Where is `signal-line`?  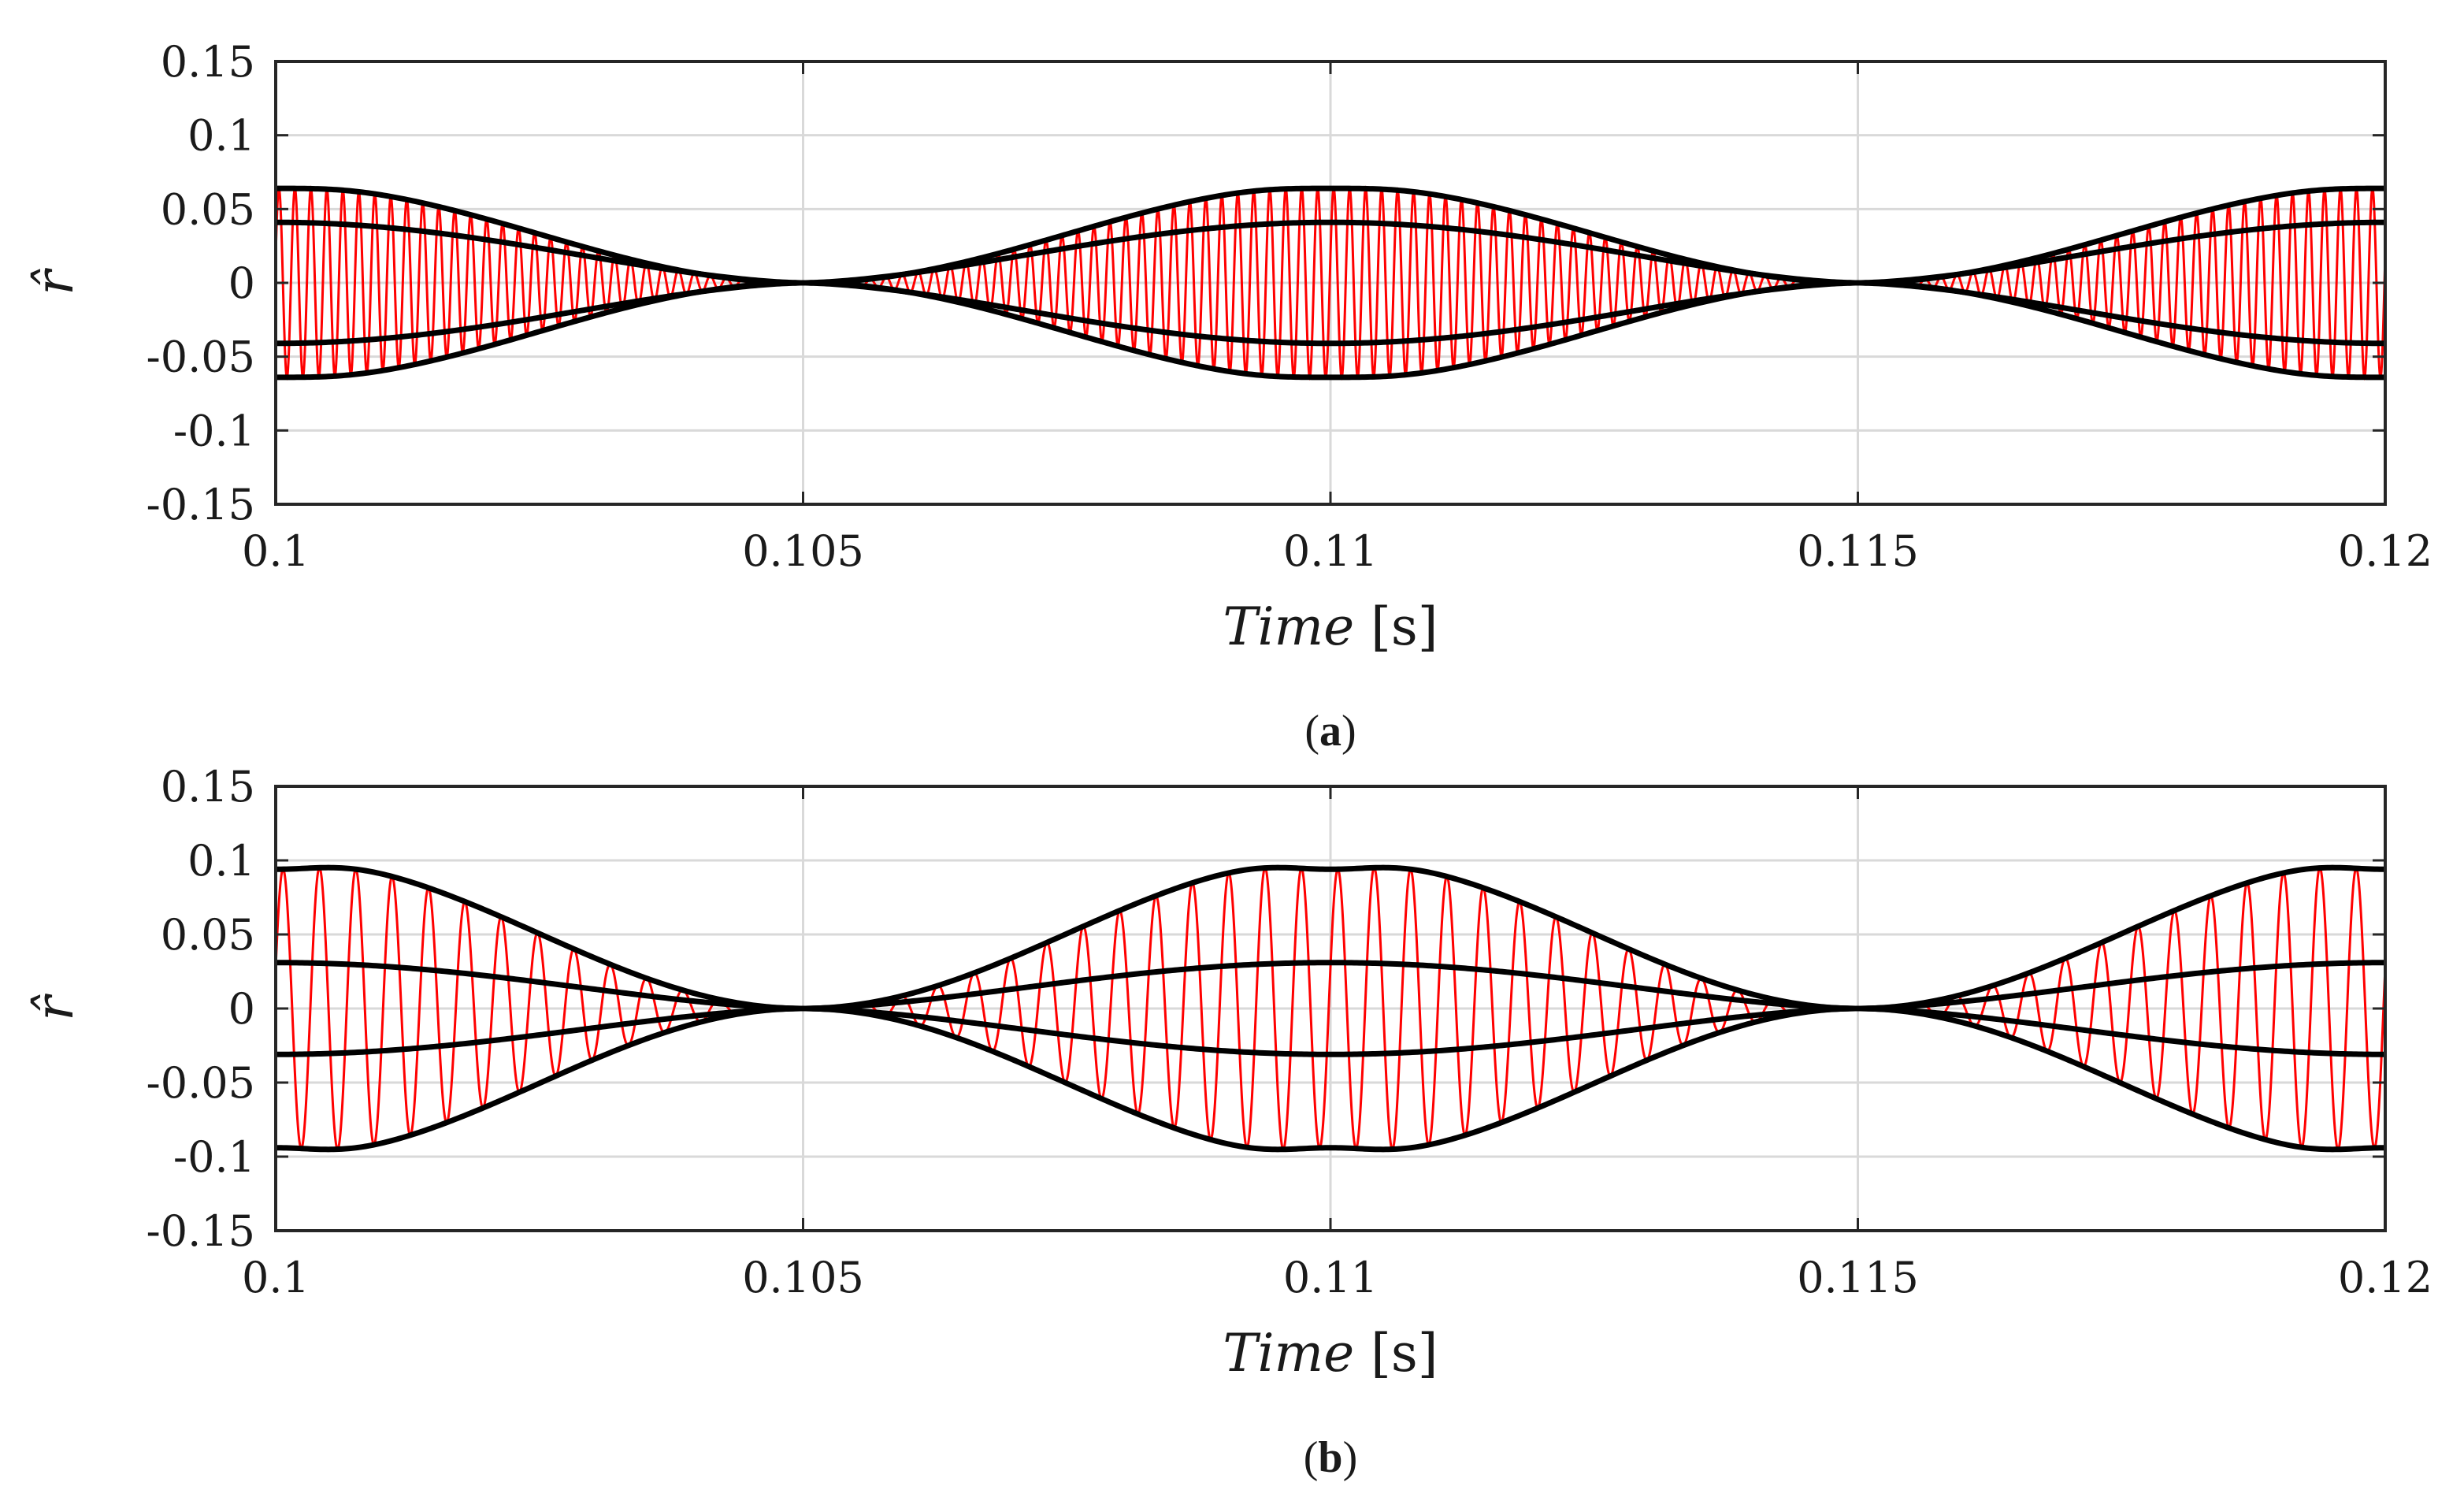 signal-line is located at coordinates (1330, 283).